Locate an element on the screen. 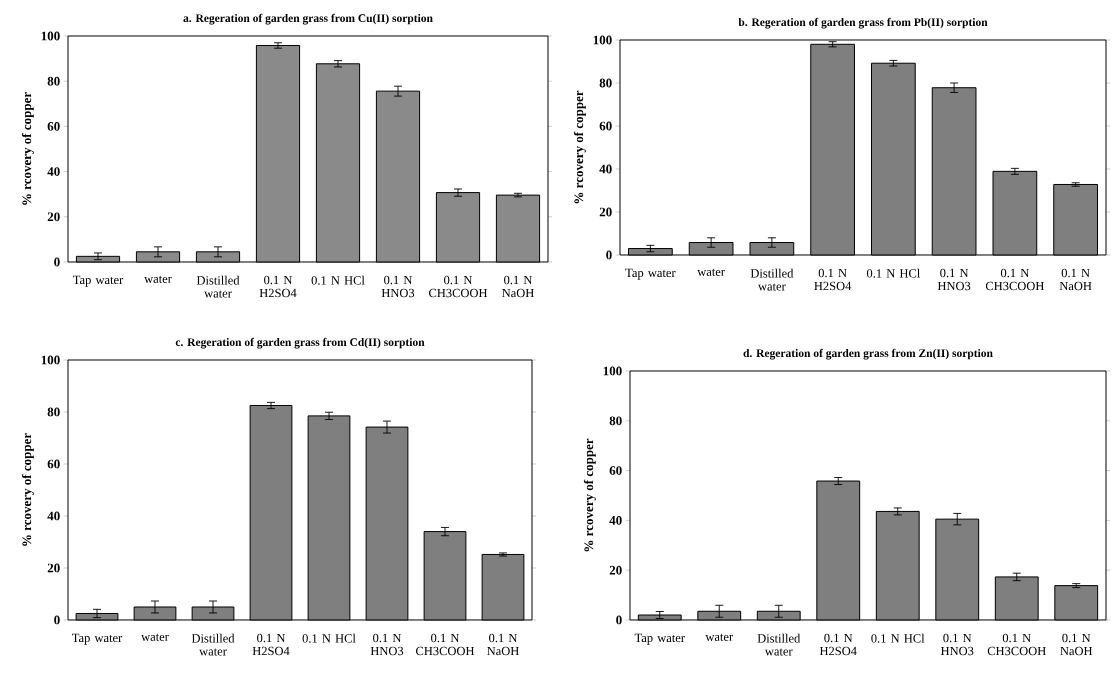 The width and height of the screenshot is (1112, 675). chart-title: b. Regeration of garden grass from Pb(II) sorption is located at coordinates (863, 23).